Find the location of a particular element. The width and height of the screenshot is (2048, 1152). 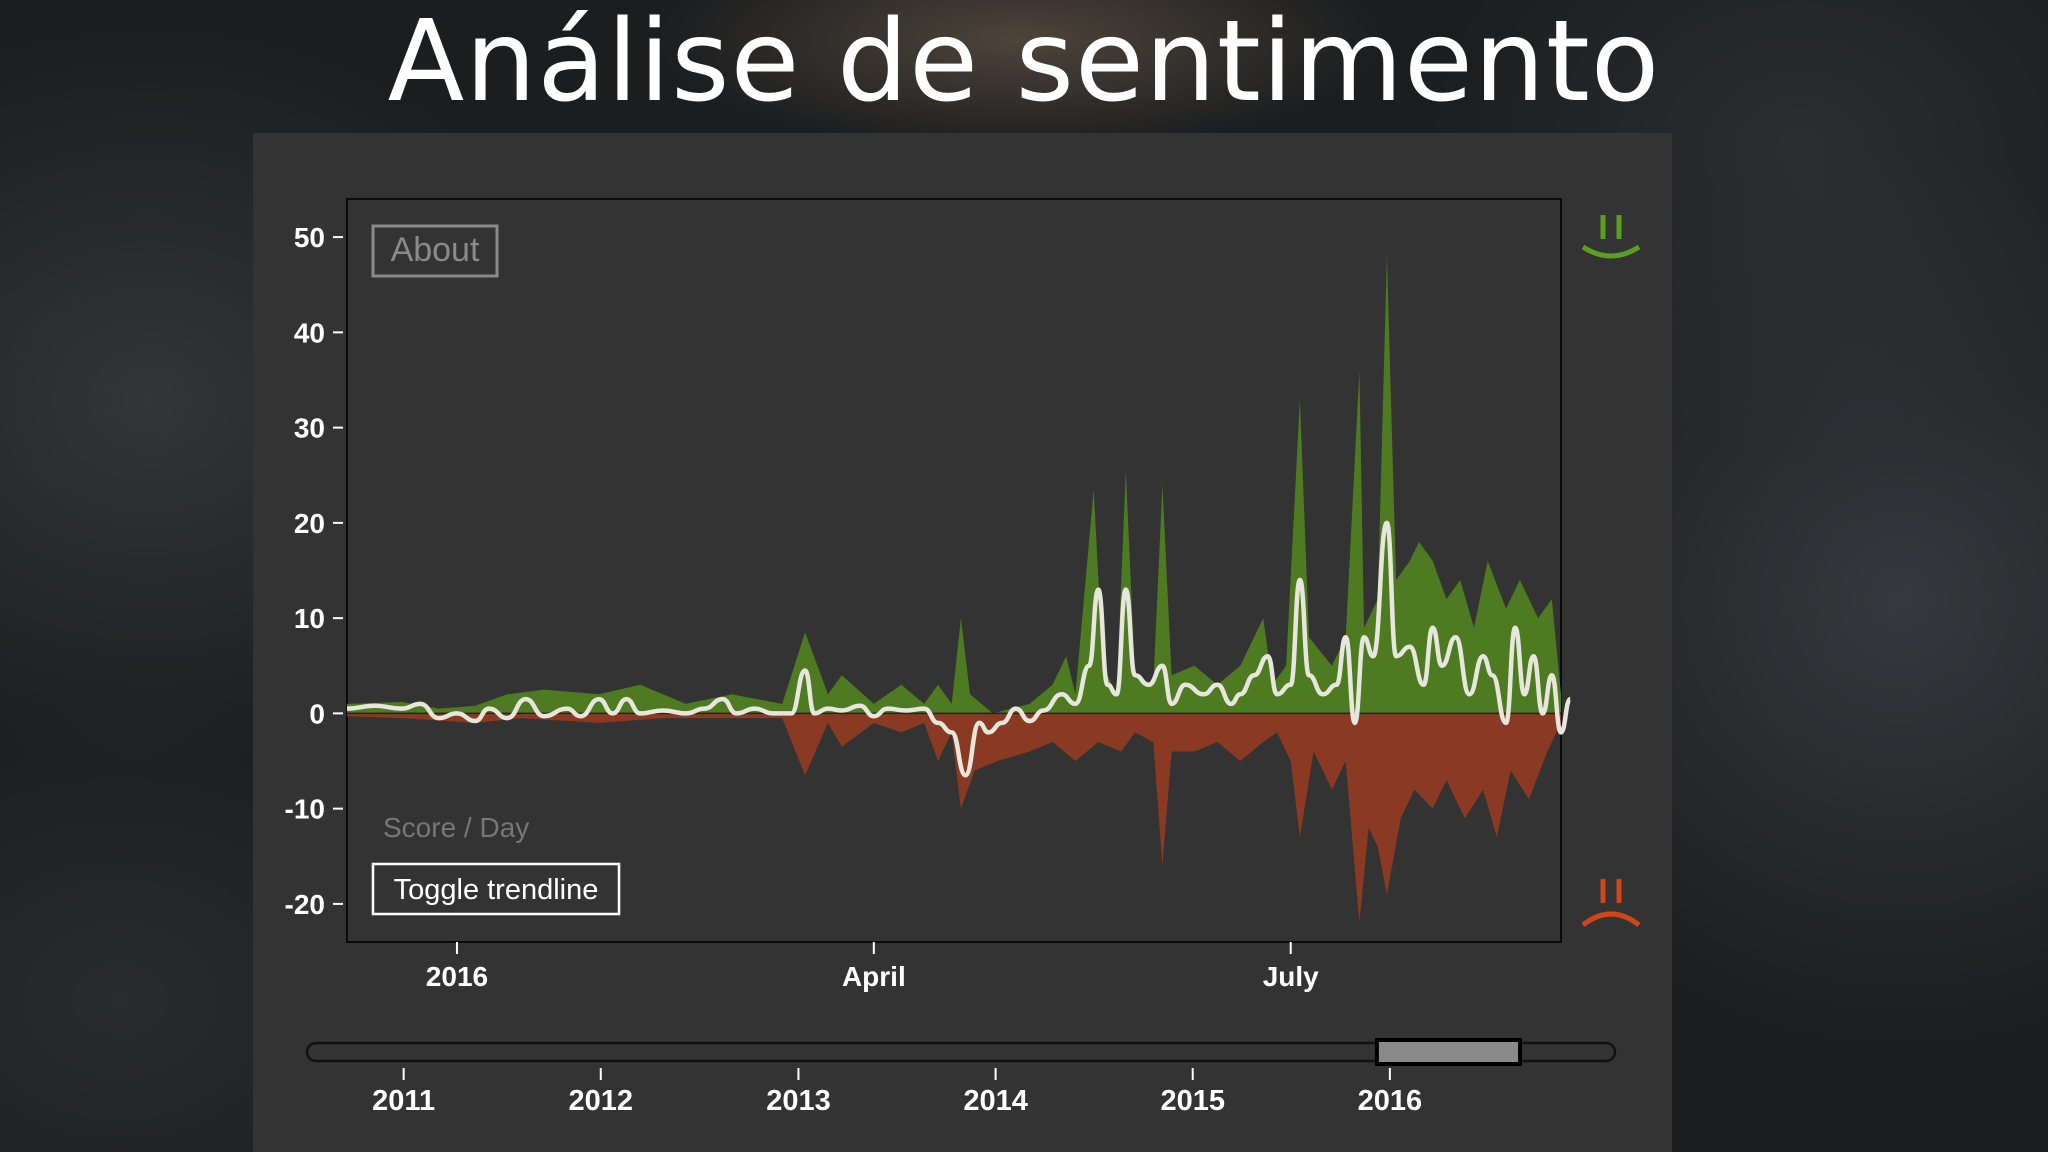

about-button-frame is located at coordinates (435, 251).